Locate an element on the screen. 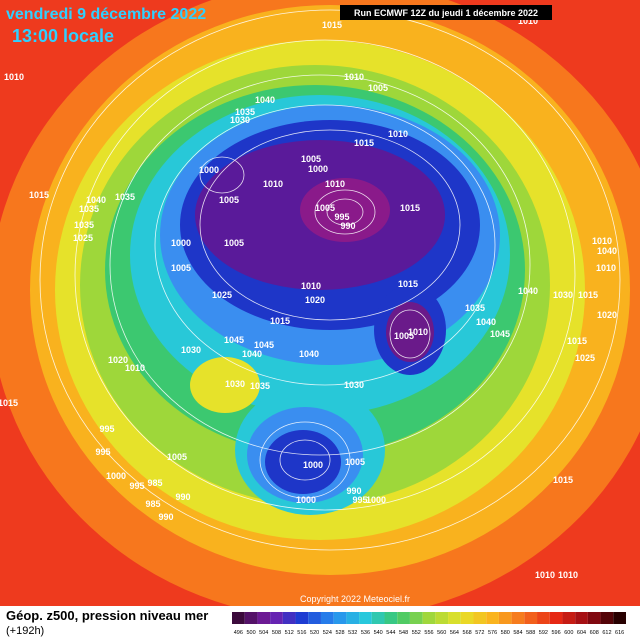 The image size is (640, 640). run-box is located at coordinates (446, 12).